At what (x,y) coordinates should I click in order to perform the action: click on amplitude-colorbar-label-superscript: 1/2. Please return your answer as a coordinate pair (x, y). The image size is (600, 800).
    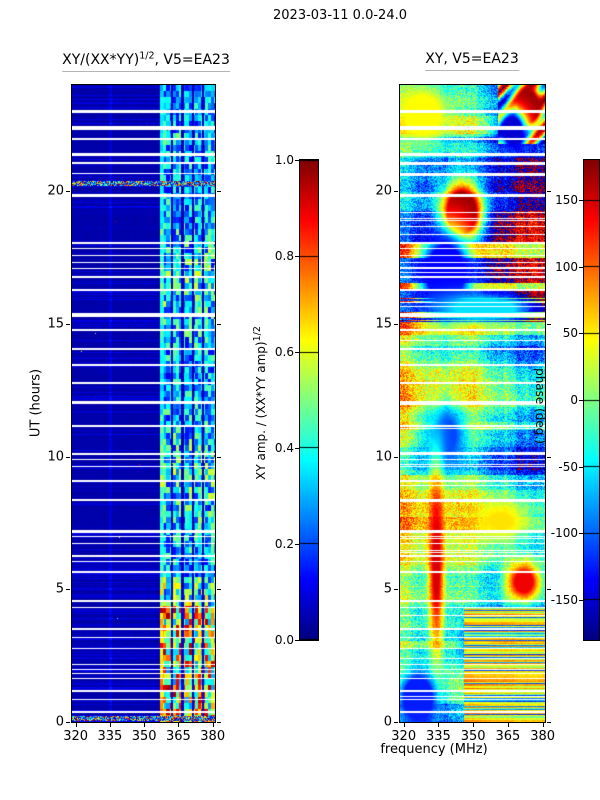
    Looking at the image, I should click on (258, 334).